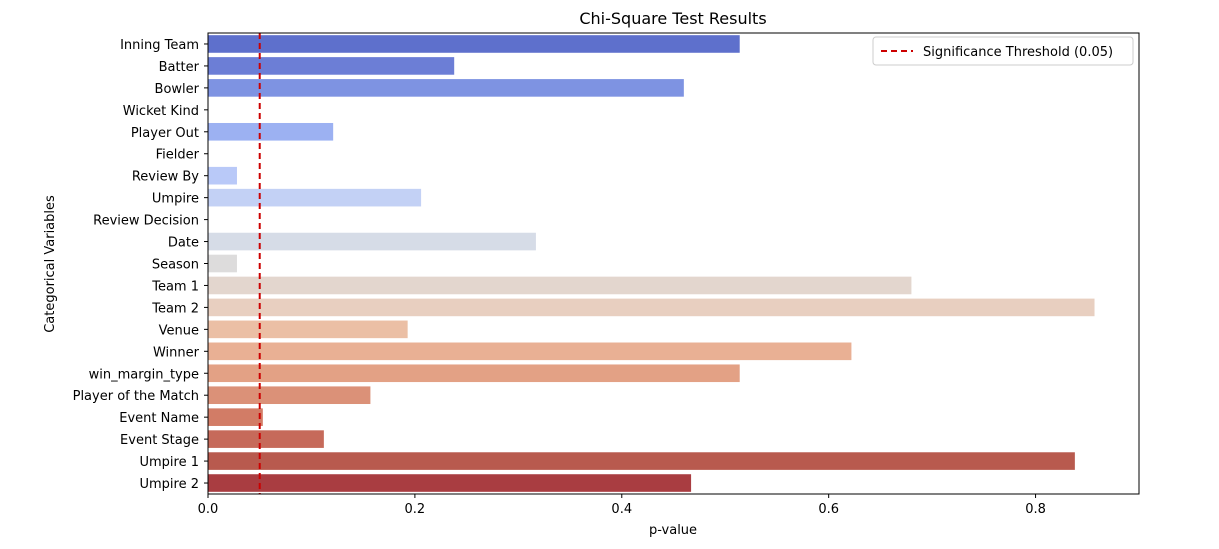 Image resolution: width=1219 pixels, height=549 pixels. I want to click on y-tick-label: Umpire 1, so click(169, 462).